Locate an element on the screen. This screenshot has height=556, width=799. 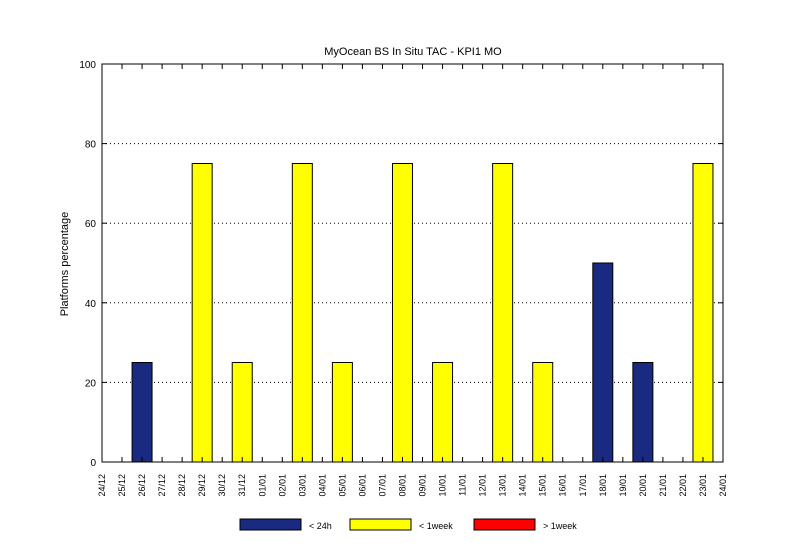
x-tick-label: 10/01 is located at coordinates (443, 485).